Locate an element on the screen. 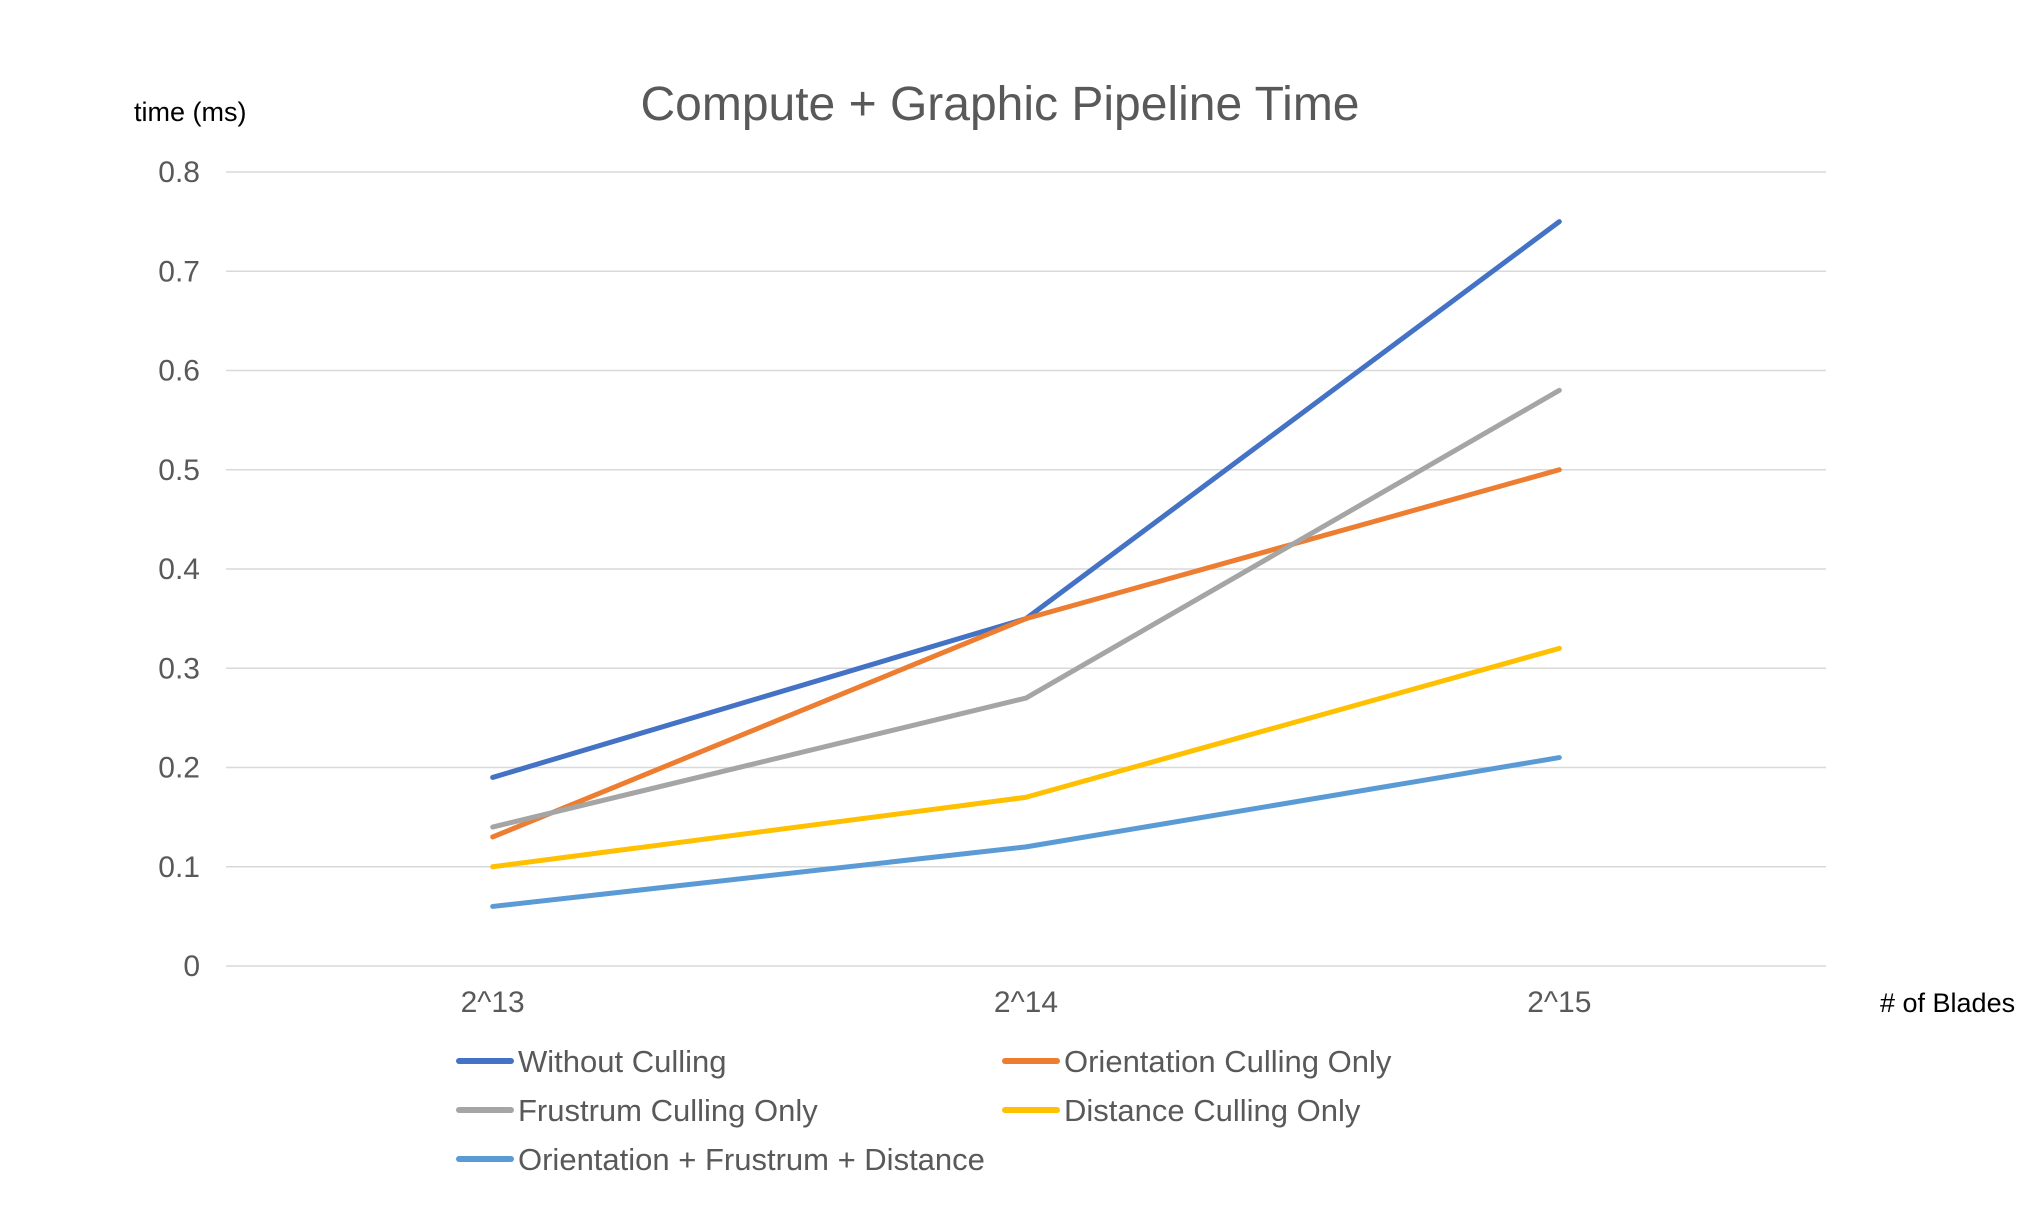 The height and width of the screenshot is (1207, 2043). y-tick-label: 0.4 is located at coordinates (179, 569).